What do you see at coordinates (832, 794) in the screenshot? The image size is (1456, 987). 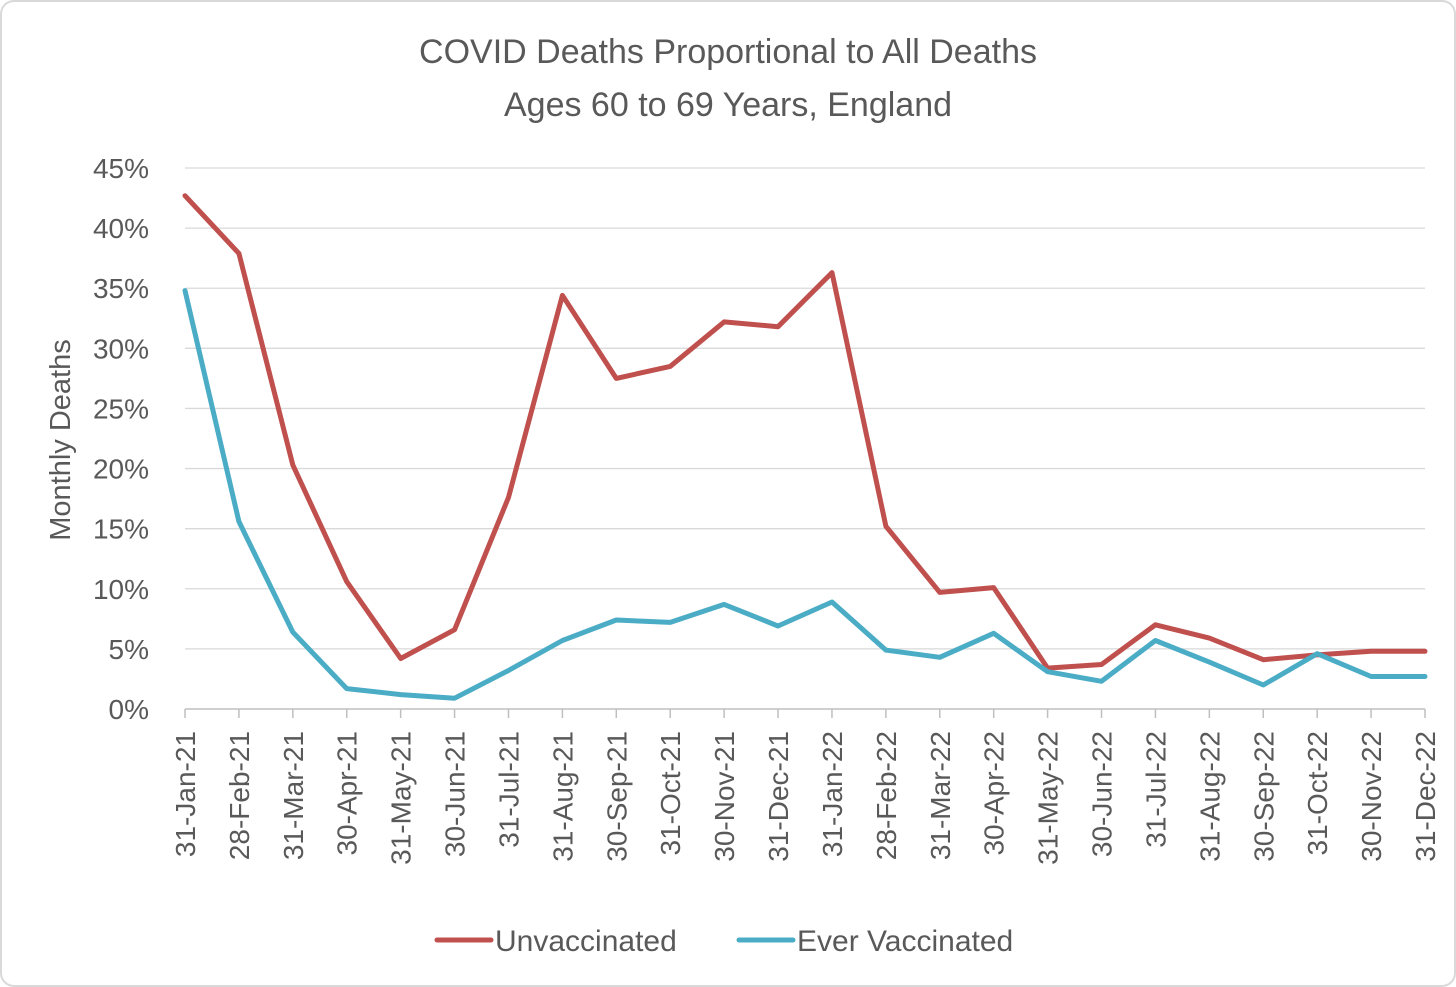 I see `x-tick-label: 31-Jan-22` at bounding box center [832, 794].